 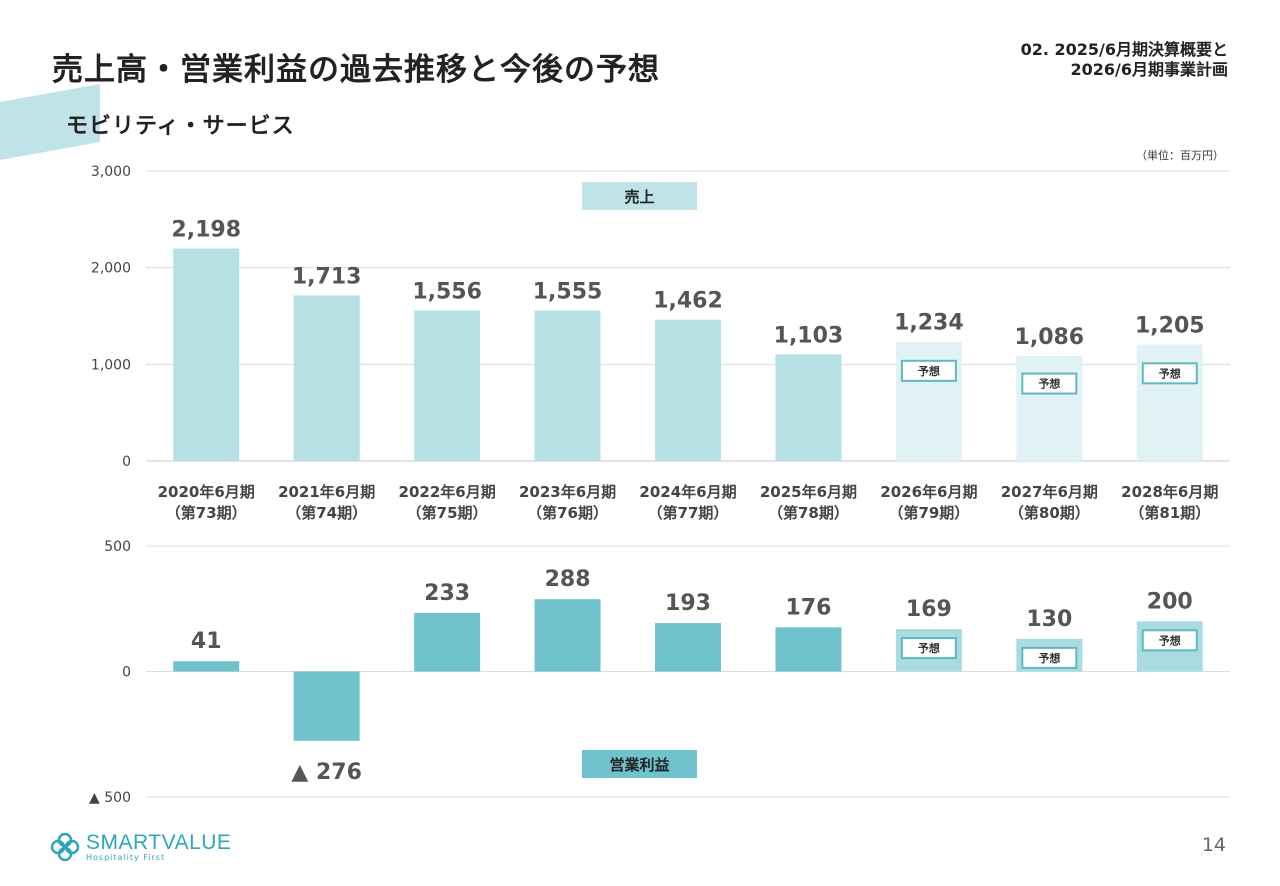 I want to click on x-category-label: 2024年6月期, so click(x=687, y=492).